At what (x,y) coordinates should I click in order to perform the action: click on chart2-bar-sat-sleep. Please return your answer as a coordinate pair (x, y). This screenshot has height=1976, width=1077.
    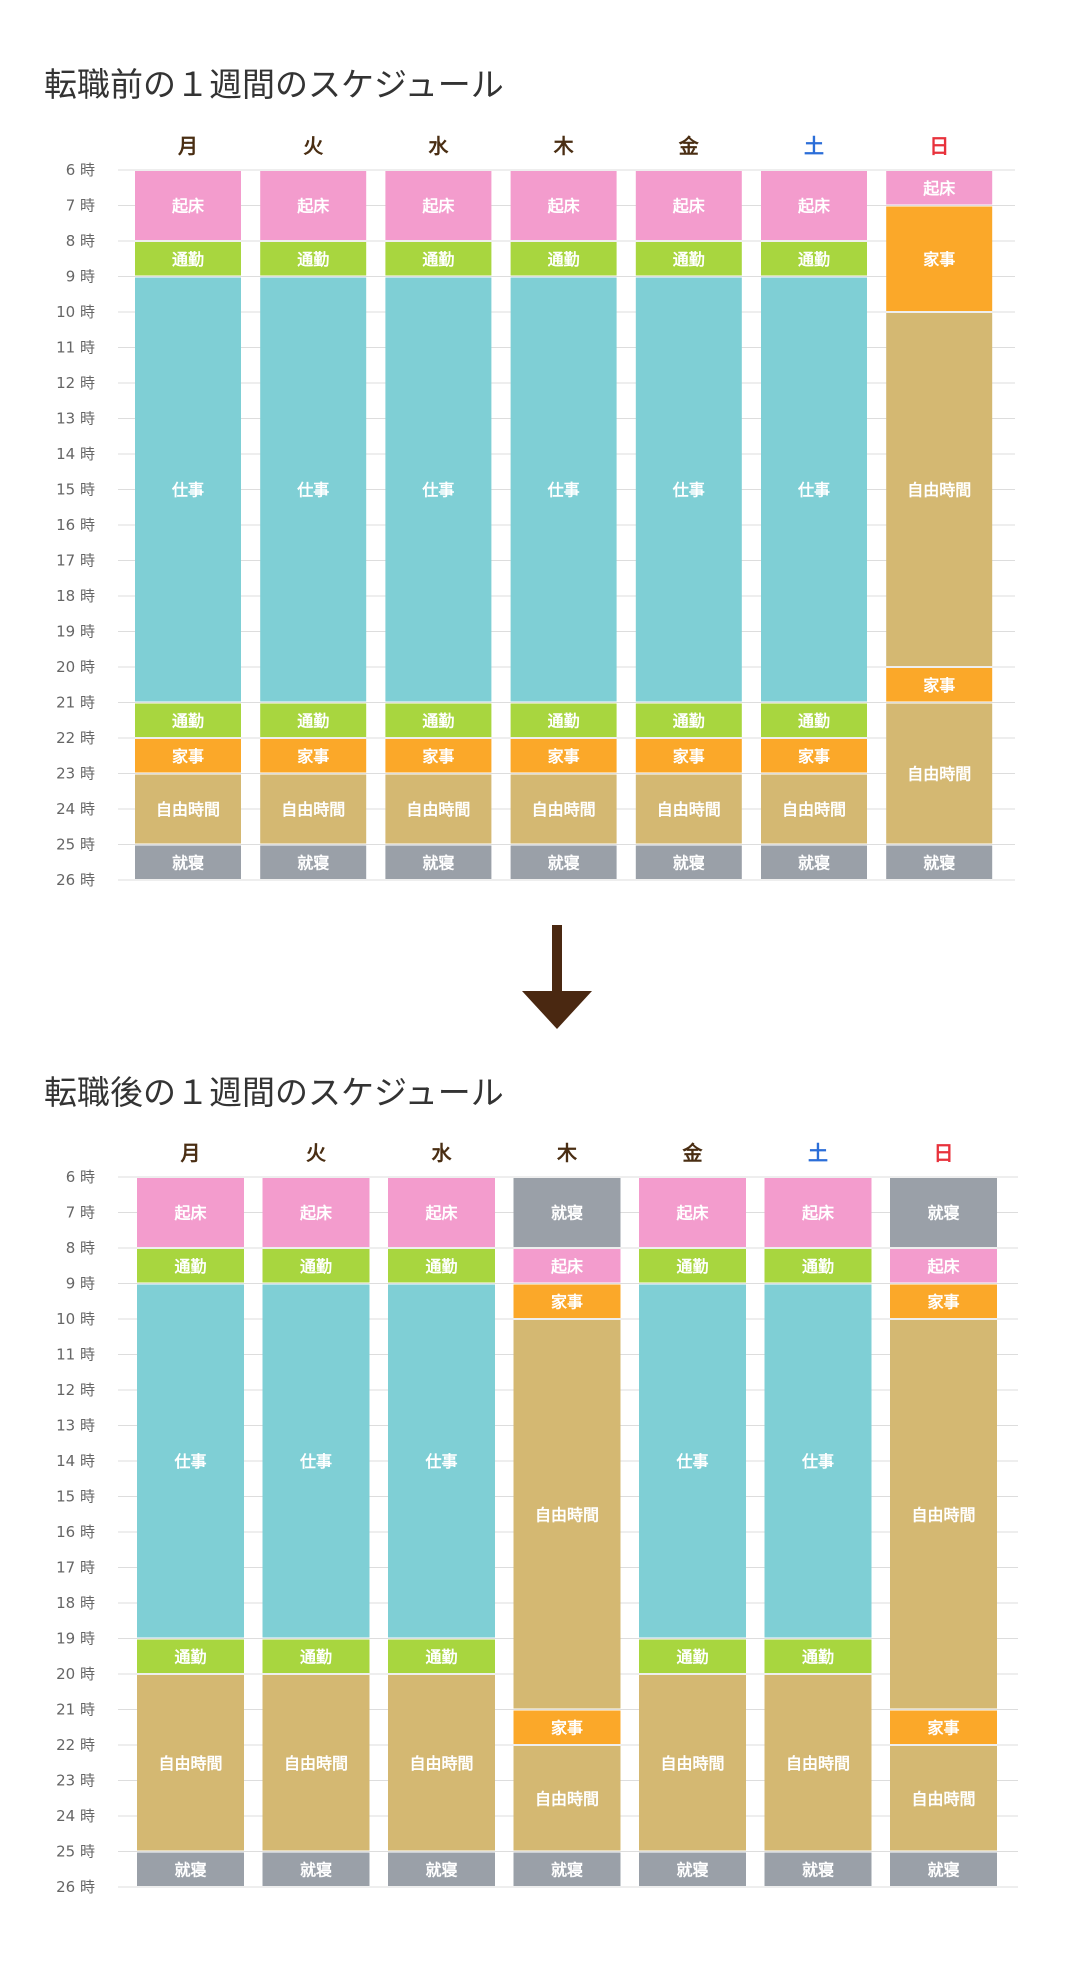
    Looking at the image, I should click on (818, 1869).